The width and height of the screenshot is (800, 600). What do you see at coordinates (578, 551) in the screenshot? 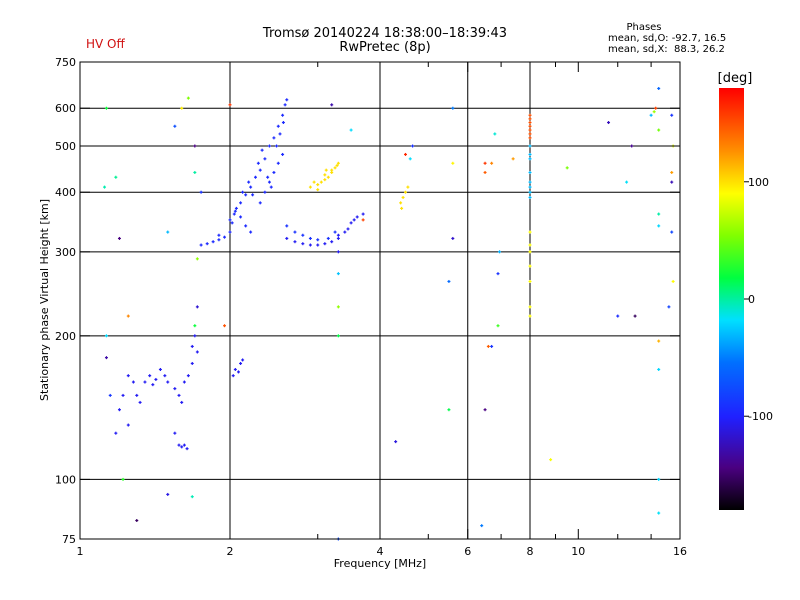
I see `x-tick-label: 10` at bounding box center [578, 551].